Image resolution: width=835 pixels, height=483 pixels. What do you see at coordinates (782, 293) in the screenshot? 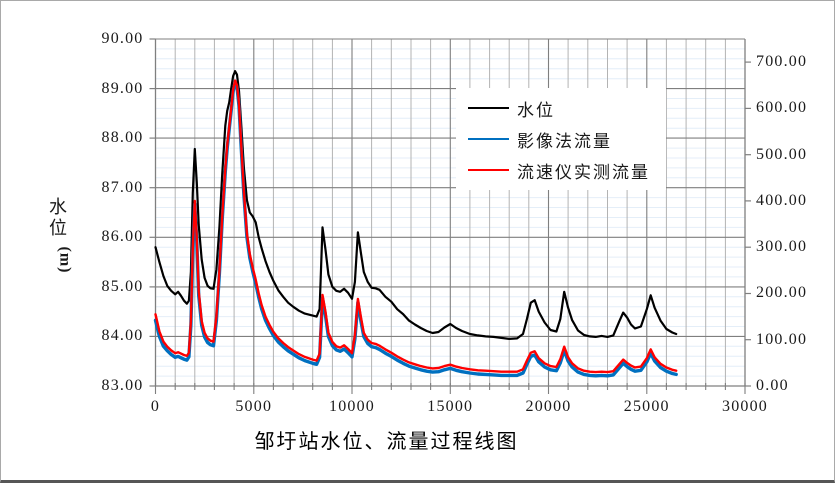
I see `right-axis-tick-label: 200.00` at bounding box center [782, 293].